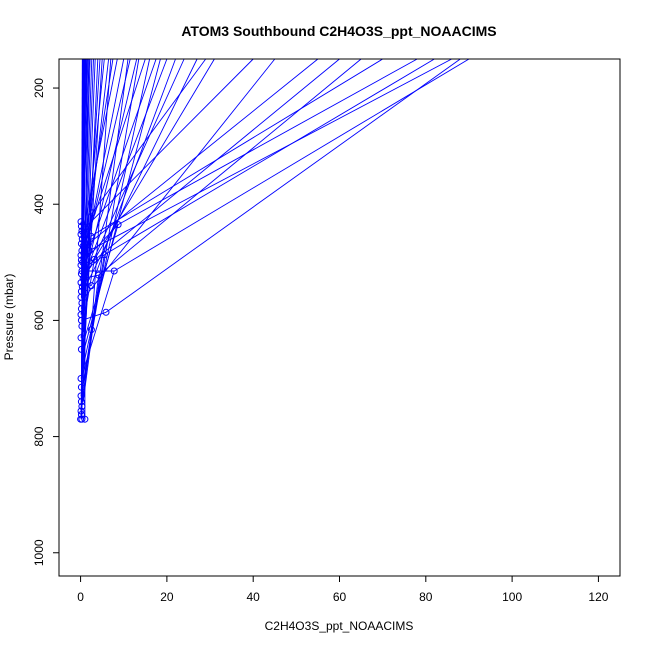 This screenshot has width=650, height=650. What do you see at coordinates (339, 626) in the screenshot?
I see `x-axis-label: C2H4O3S_ppt_NOAACIMS` at bounding box center [339, 626].